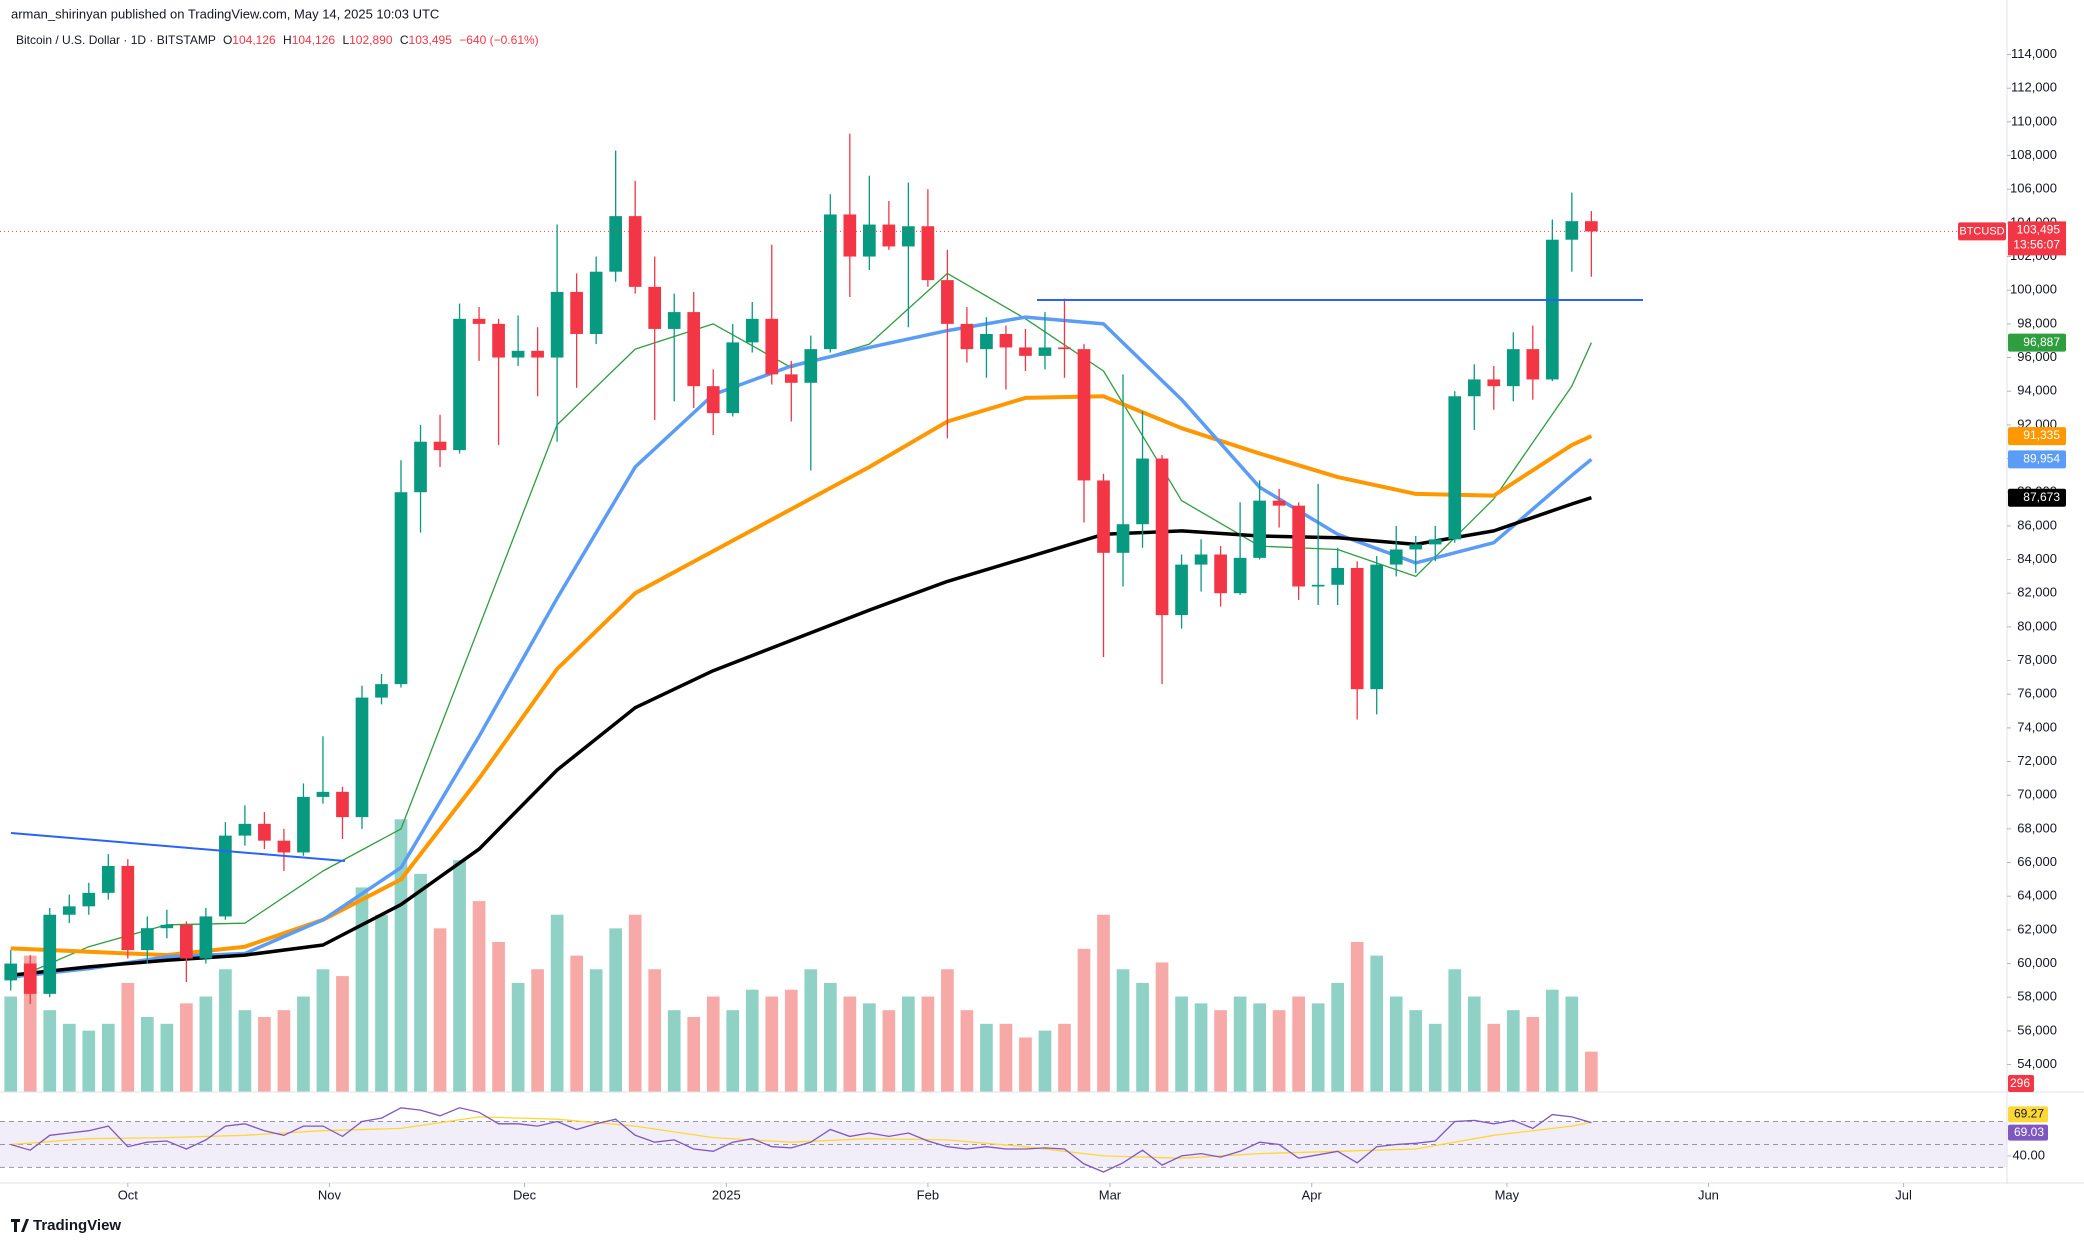 The height and width of the screenshot is (1244, 2084). What do you see at coordinates (20, 1225) in the screenshot?
I see `logo-icon` at bounding box center [20, 1225].